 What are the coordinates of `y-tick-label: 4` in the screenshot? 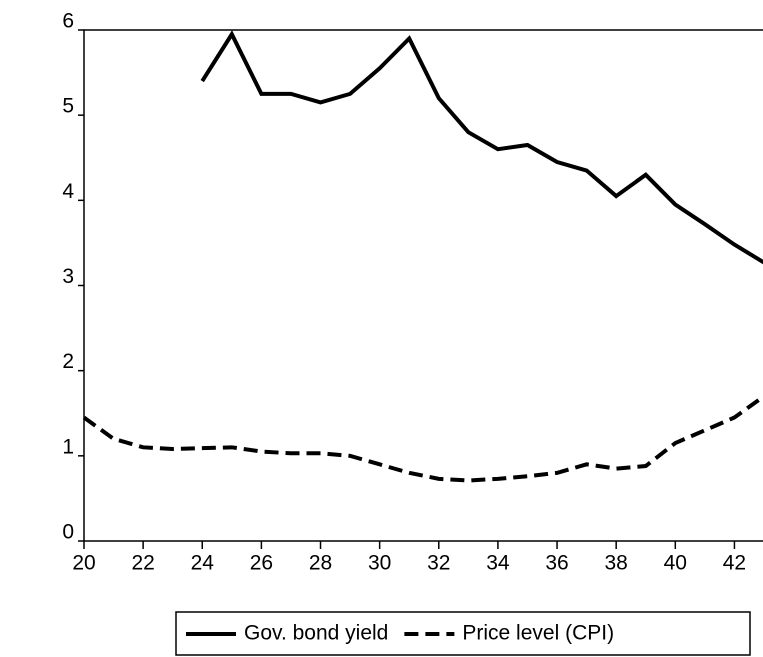 It's located at (68, 191).